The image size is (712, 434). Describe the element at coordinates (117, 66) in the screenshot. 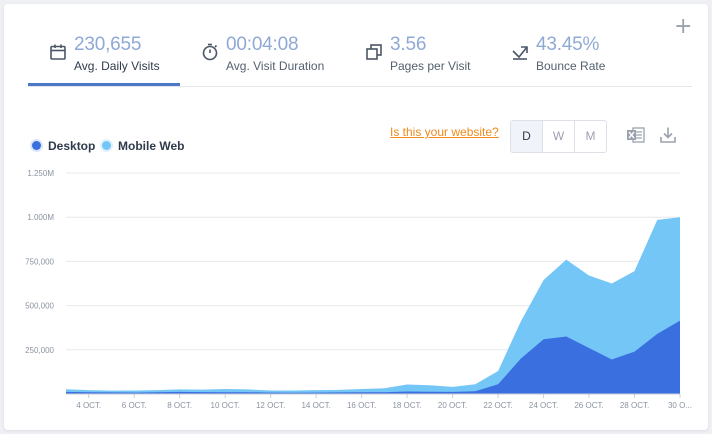

I see `daily-visits-label: Avg. Daily Visits` at that location.